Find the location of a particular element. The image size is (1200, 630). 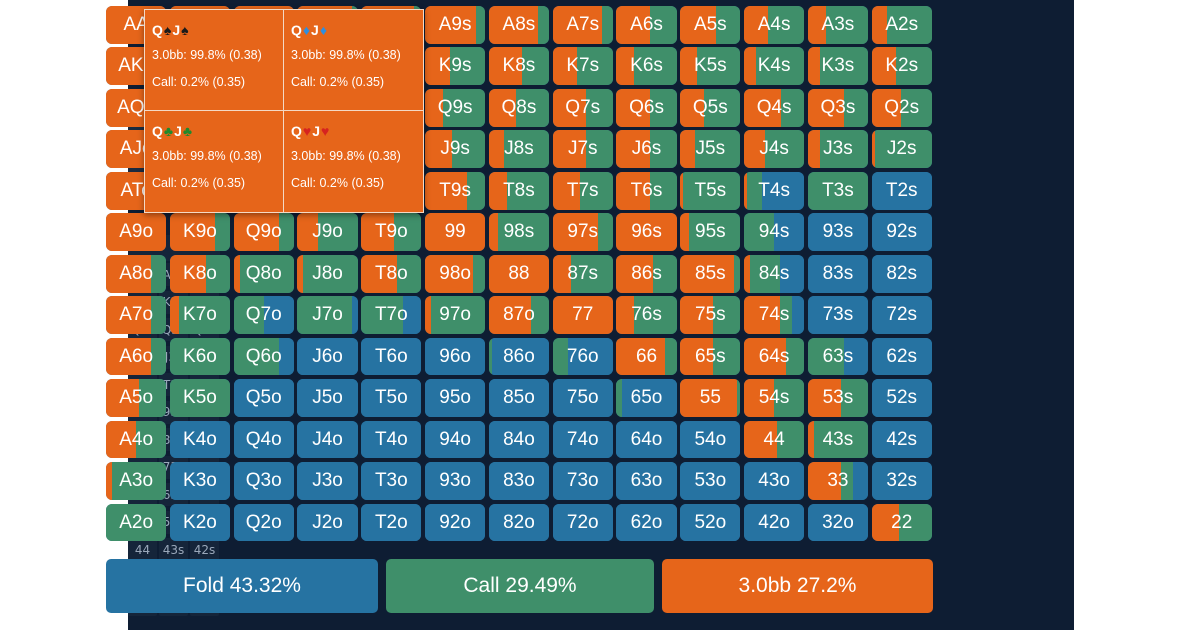

hand-cell: Q9s is located at coordinates (455, 107).